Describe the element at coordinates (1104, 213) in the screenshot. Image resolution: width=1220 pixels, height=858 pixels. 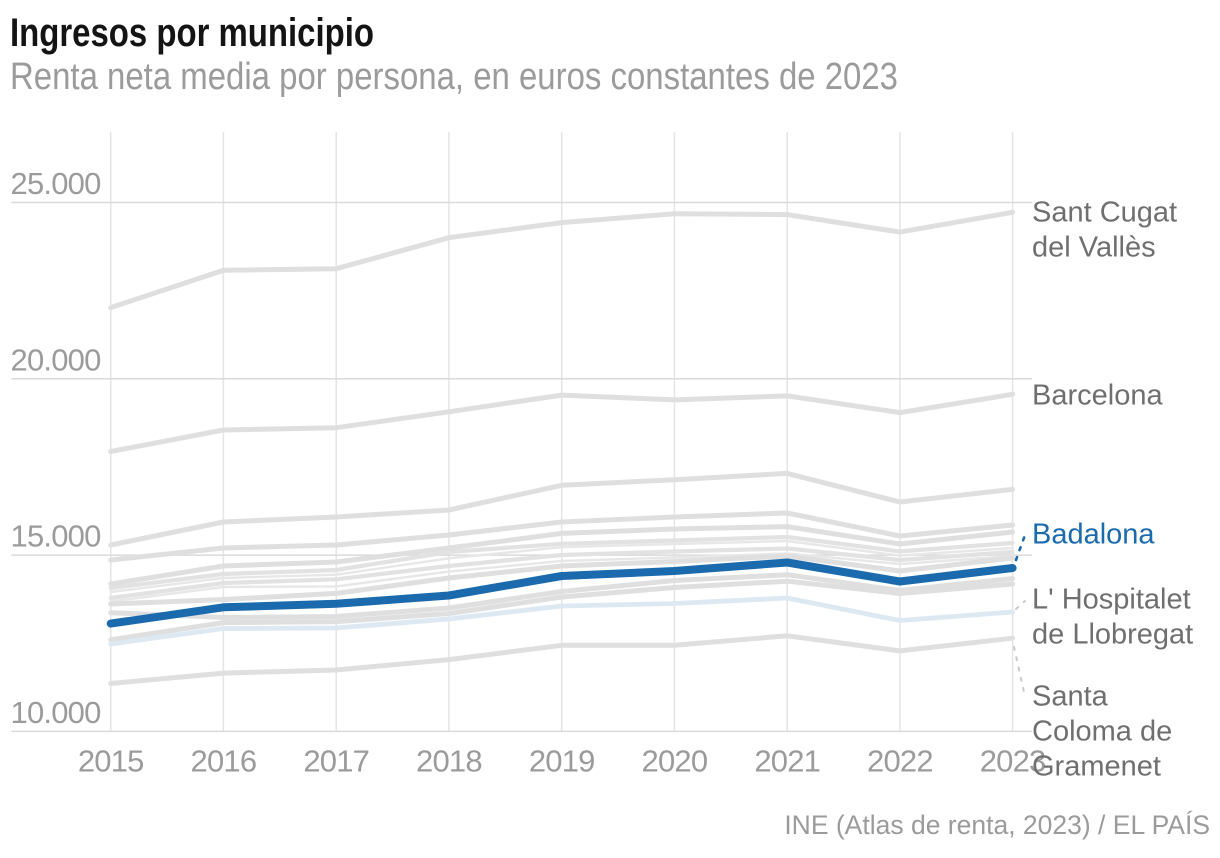
I see `svg-text: Sant Cugat` at that location.